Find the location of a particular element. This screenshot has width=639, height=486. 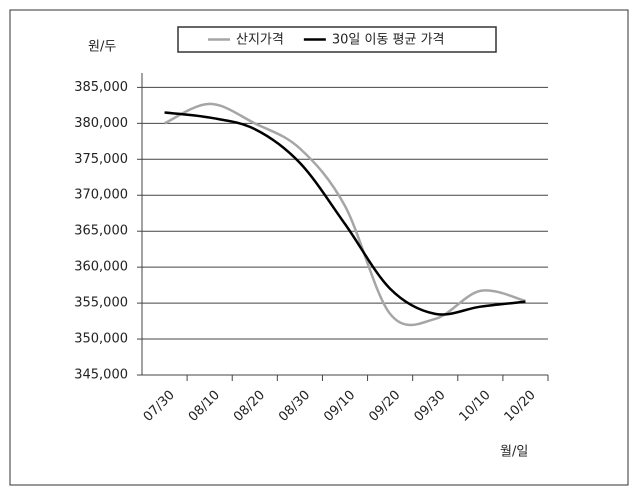

y-tick-label: 365,000 is located at coordinates (101, 231).